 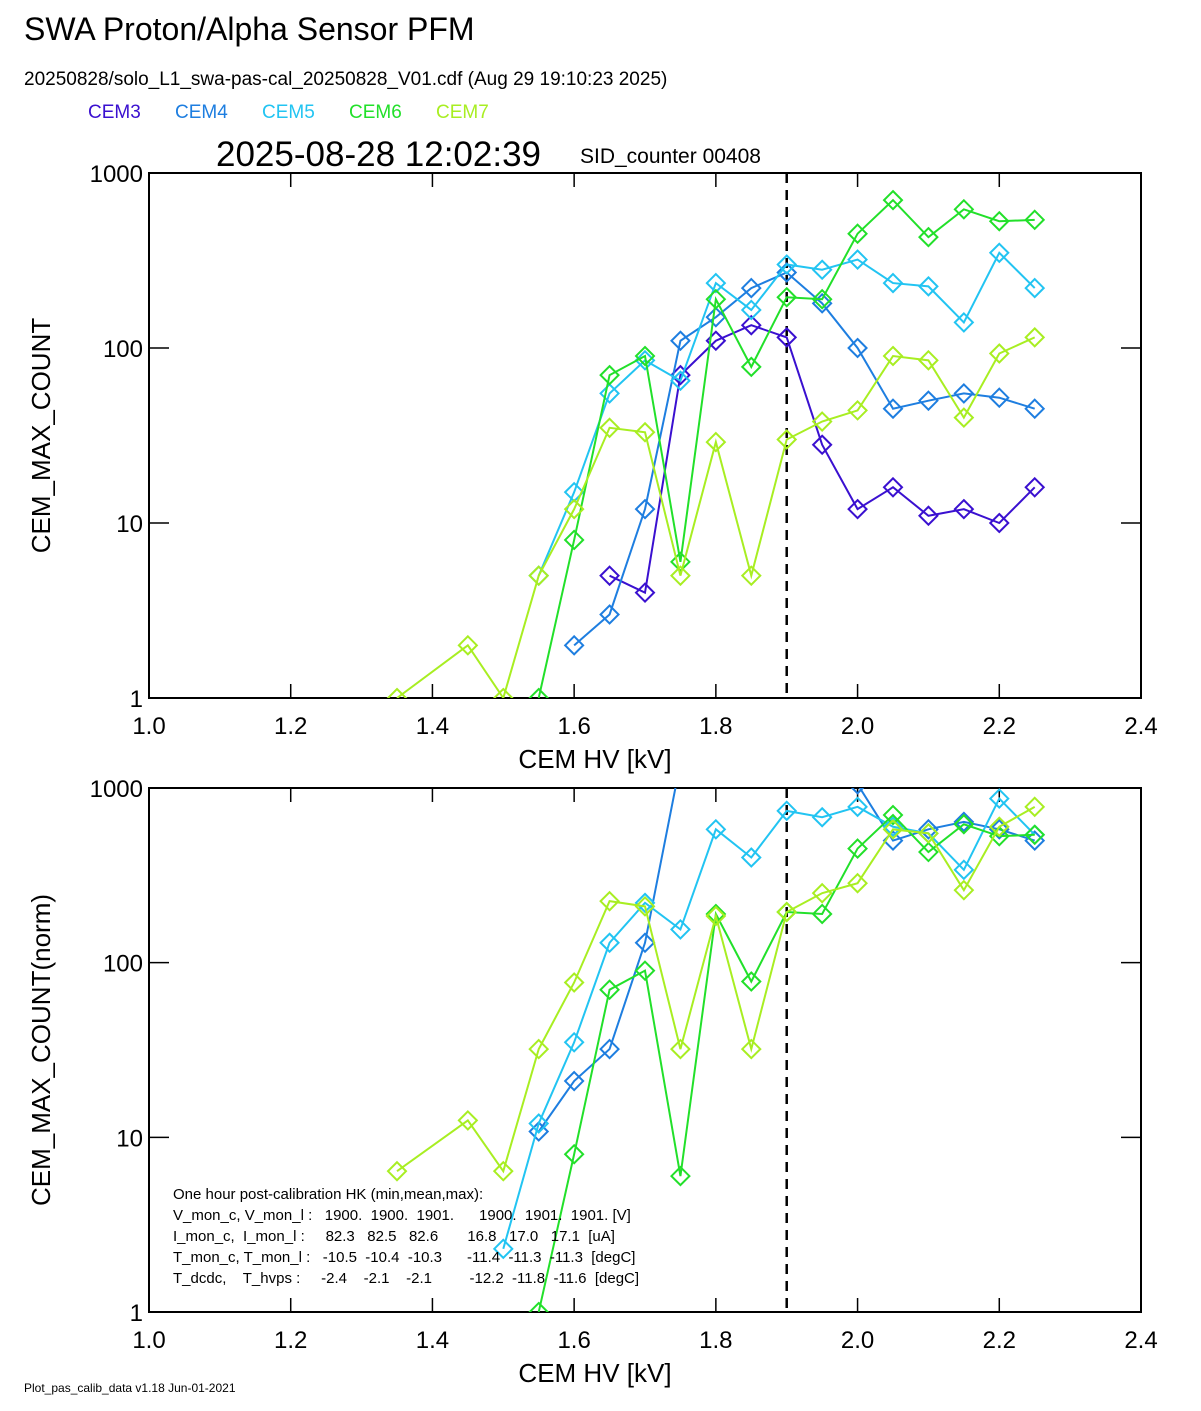 What do you see at coordinates (136, 699) in the screenshot?
I see `y-tick-label: 1` at bounding box center [136, 699].